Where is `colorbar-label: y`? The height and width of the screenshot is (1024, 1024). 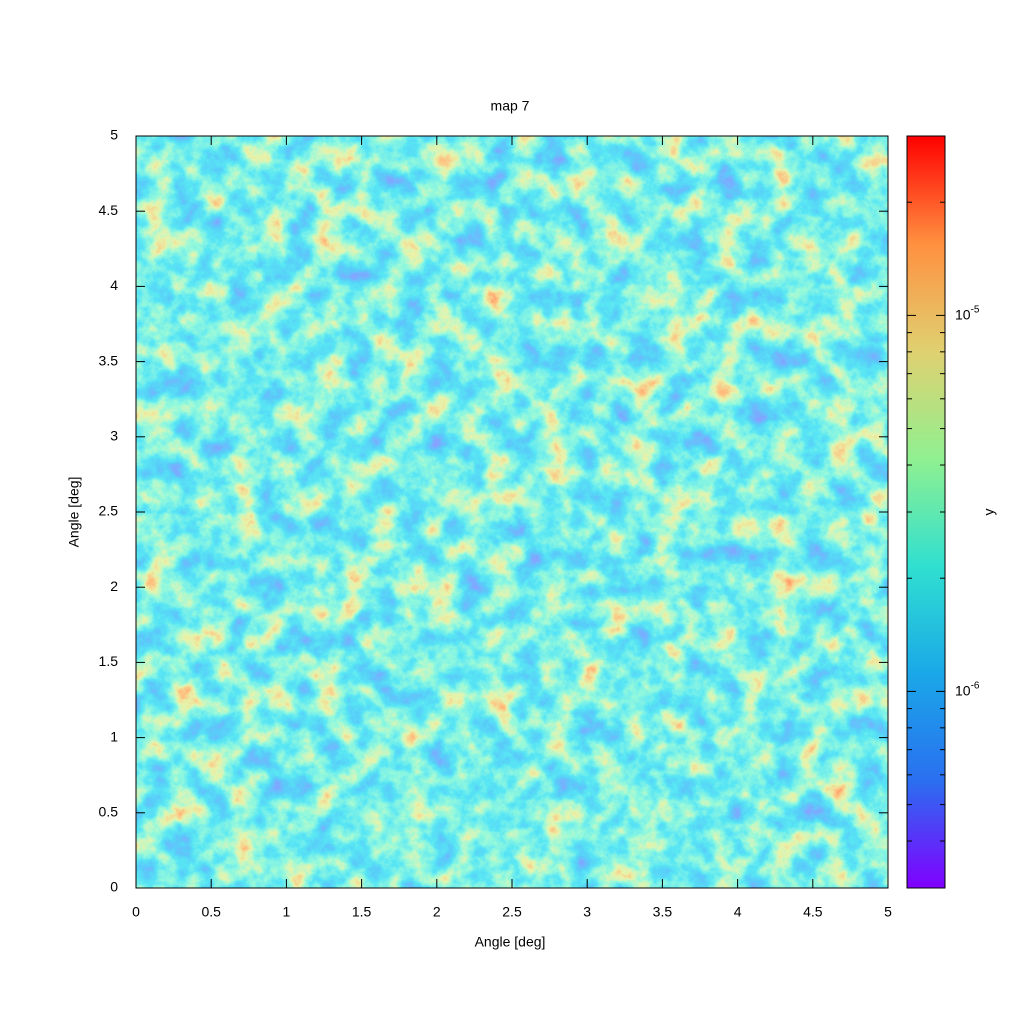
colorbar-label: y is located at coordinates (989, 512).